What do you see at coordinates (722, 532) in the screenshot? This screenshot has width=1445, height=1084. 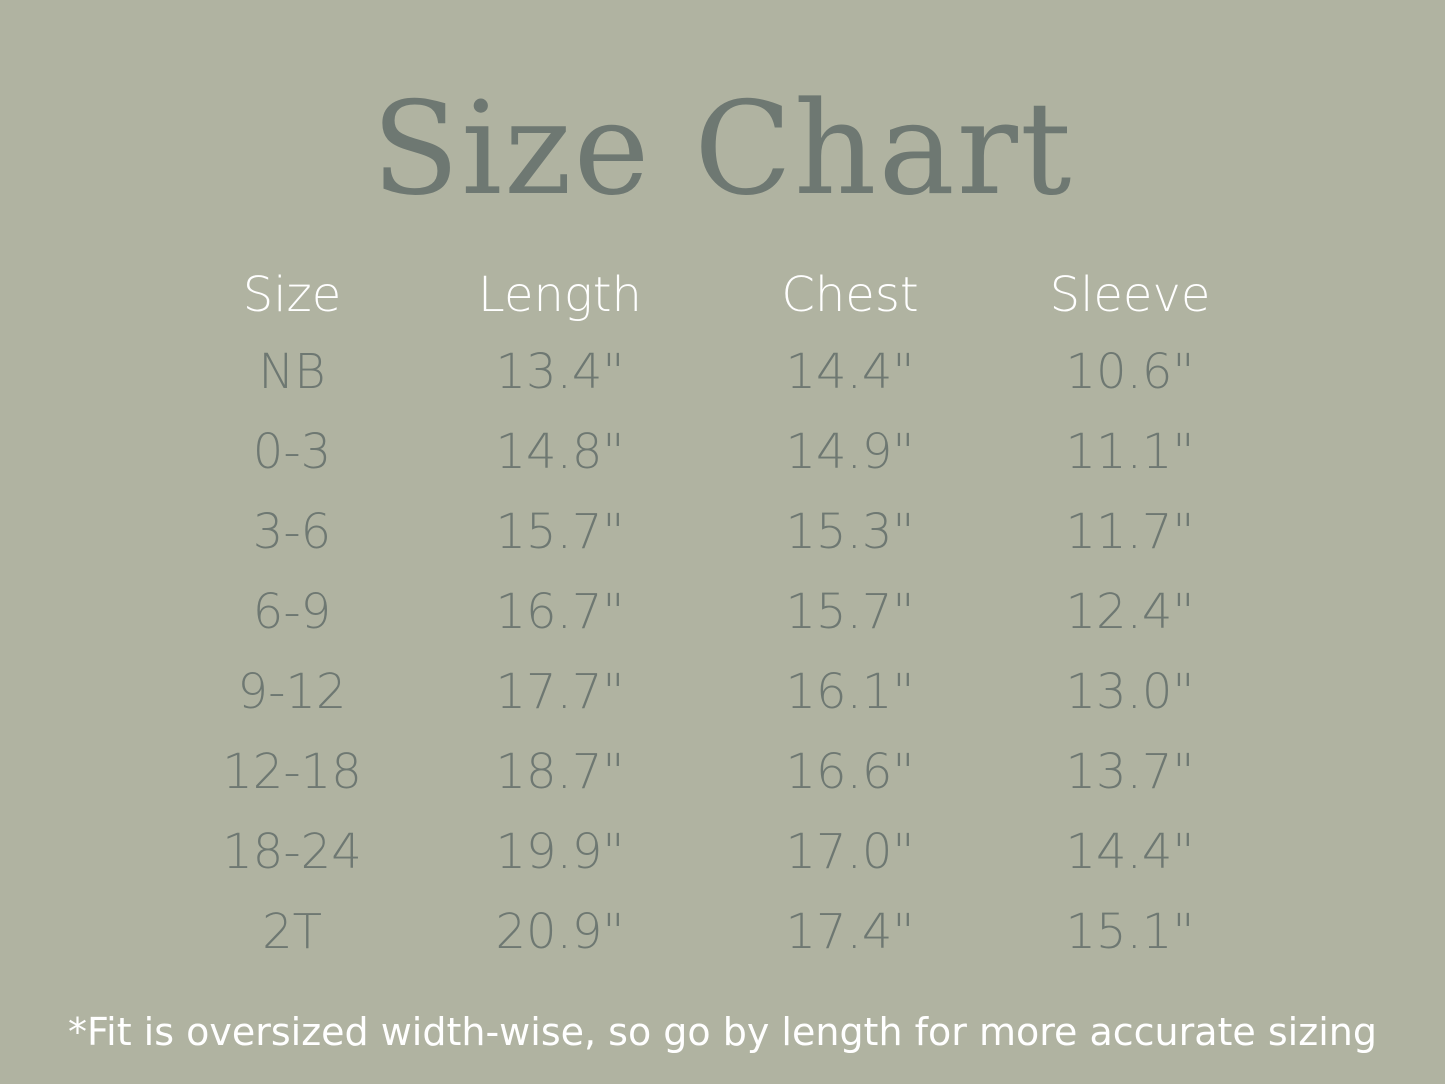 I see `table-row: 3-6 15.7" 15.3" 11.7"` at bounding box center [722, 532].